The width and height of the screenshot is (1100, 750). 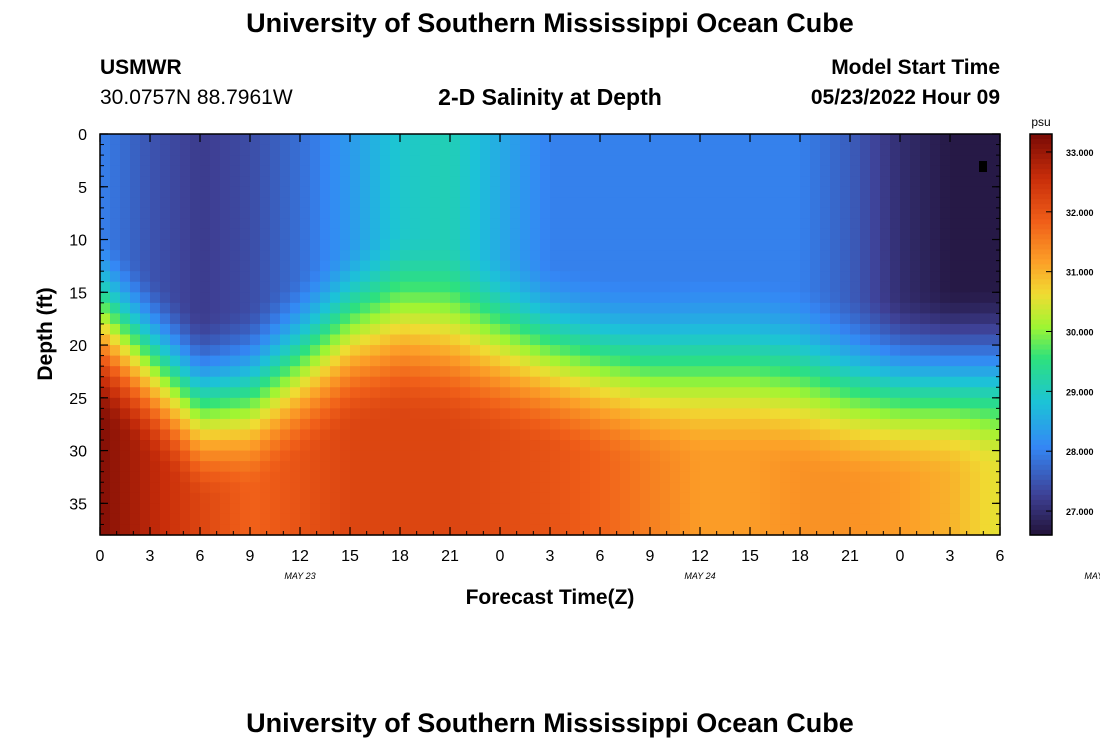 What do you see at coordinates (1041, 352) in the screenshot?
I see `colorbar-segment` at bounding box center [1041, 352].